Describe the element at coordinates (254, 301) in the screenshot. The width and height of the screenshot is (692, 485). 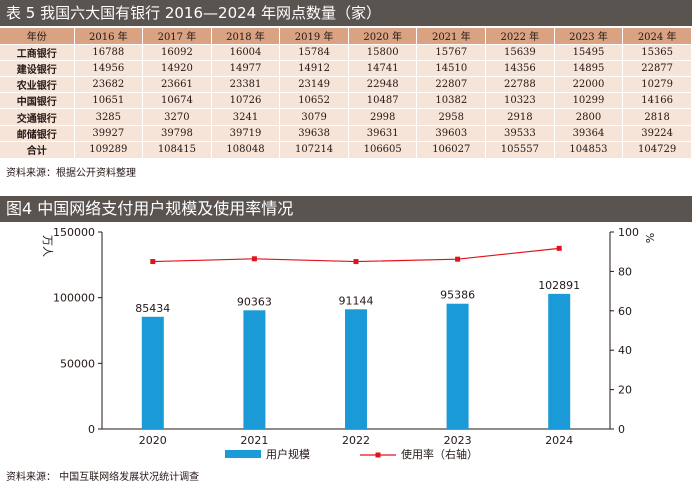
I see `bar-data-label: 90363` at that location.